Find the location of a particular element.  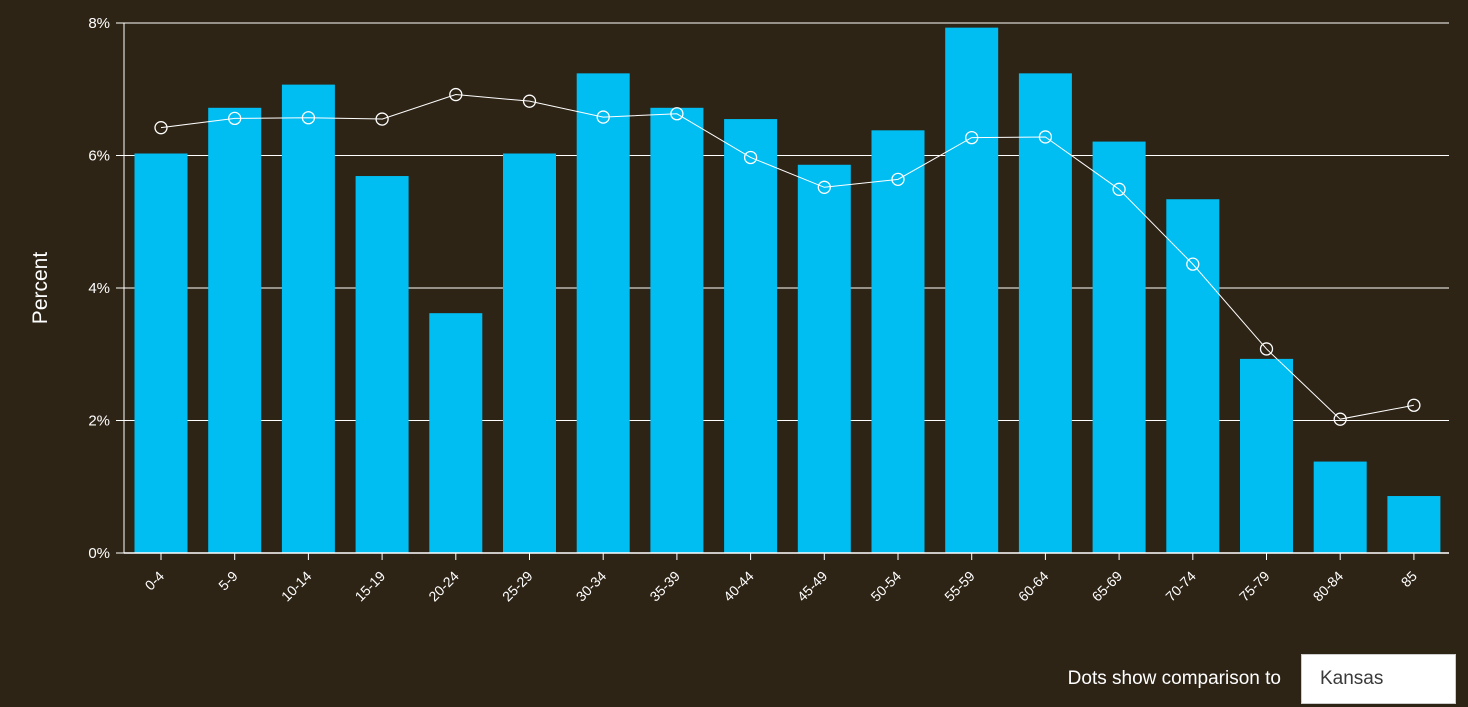

x-tick-label: 0-4 is located at coordinates (154, 581).